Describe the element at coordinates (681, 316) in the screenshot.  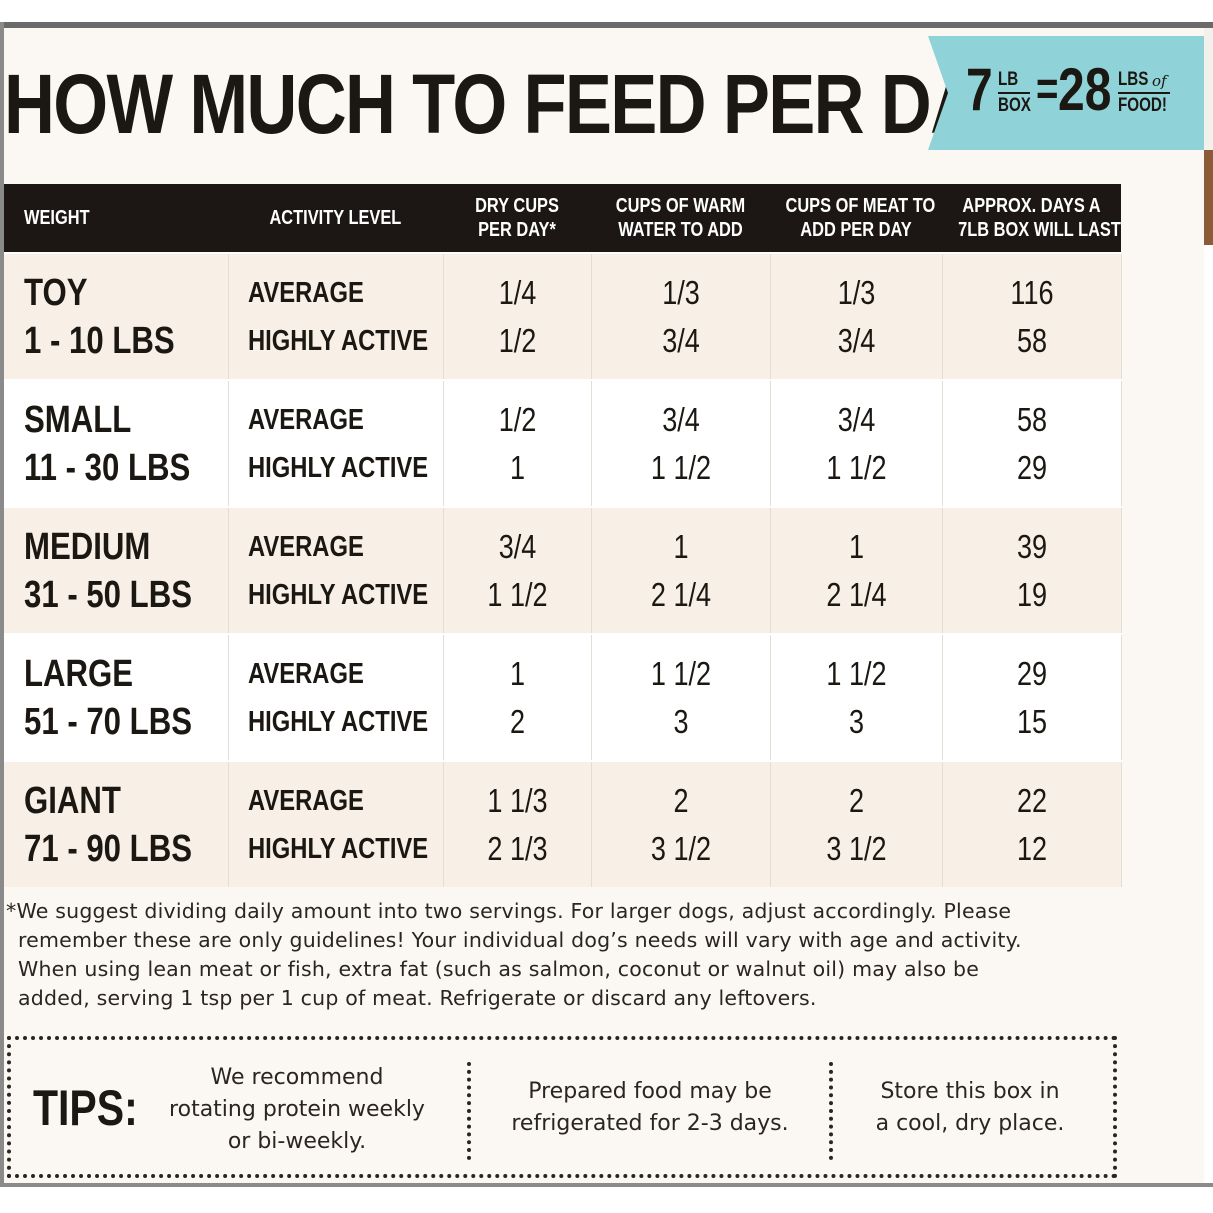
I see `warm-water-cell: 1/3 3/4` at that location.